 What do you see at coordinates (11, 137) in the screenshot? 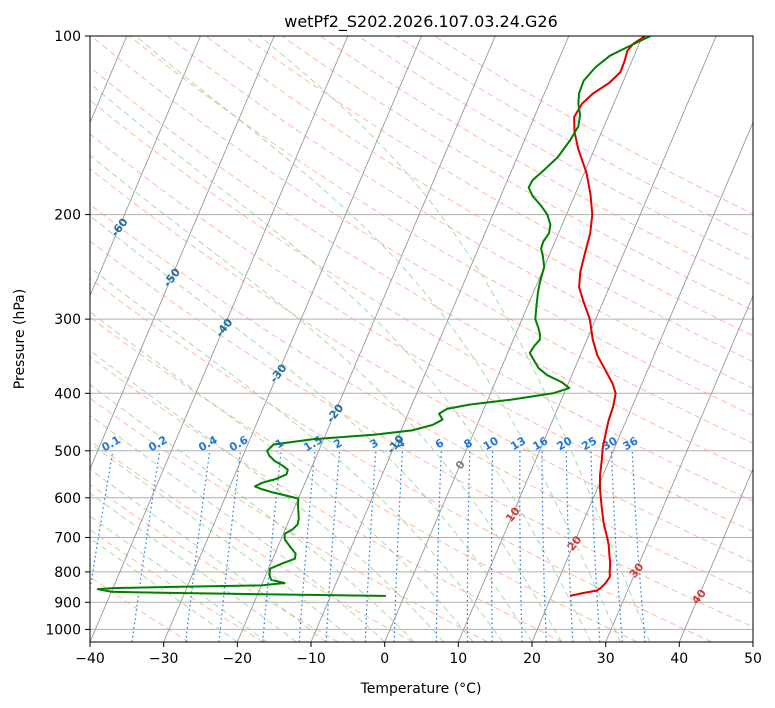
I see `isotherm-label: -80` at bounding box center [11, 137].